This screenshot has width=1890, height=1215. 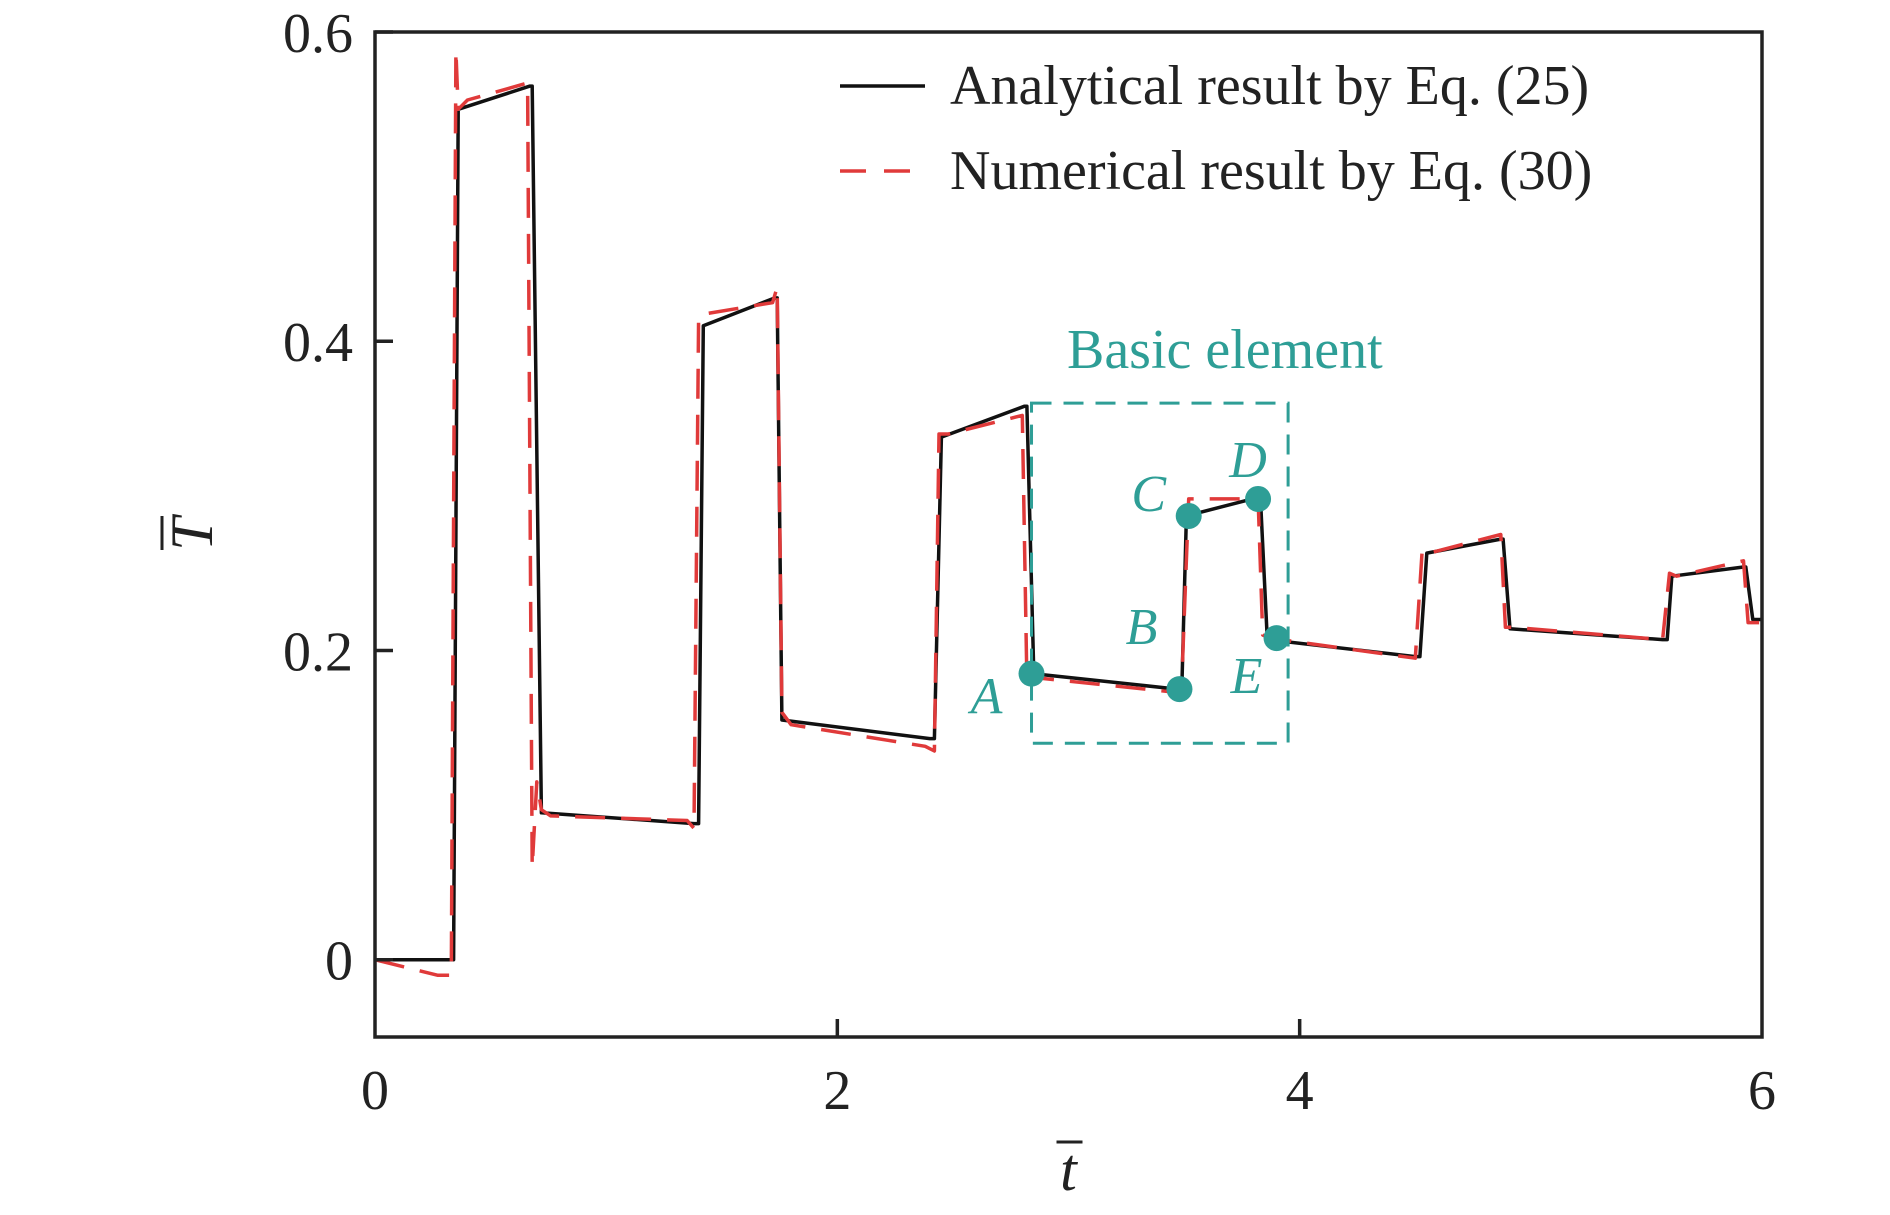 What do you see at coordinates (1247, 460) in the screenshot?
I see `annotation-point-label-d: D` at bounding box center [1247, 460].